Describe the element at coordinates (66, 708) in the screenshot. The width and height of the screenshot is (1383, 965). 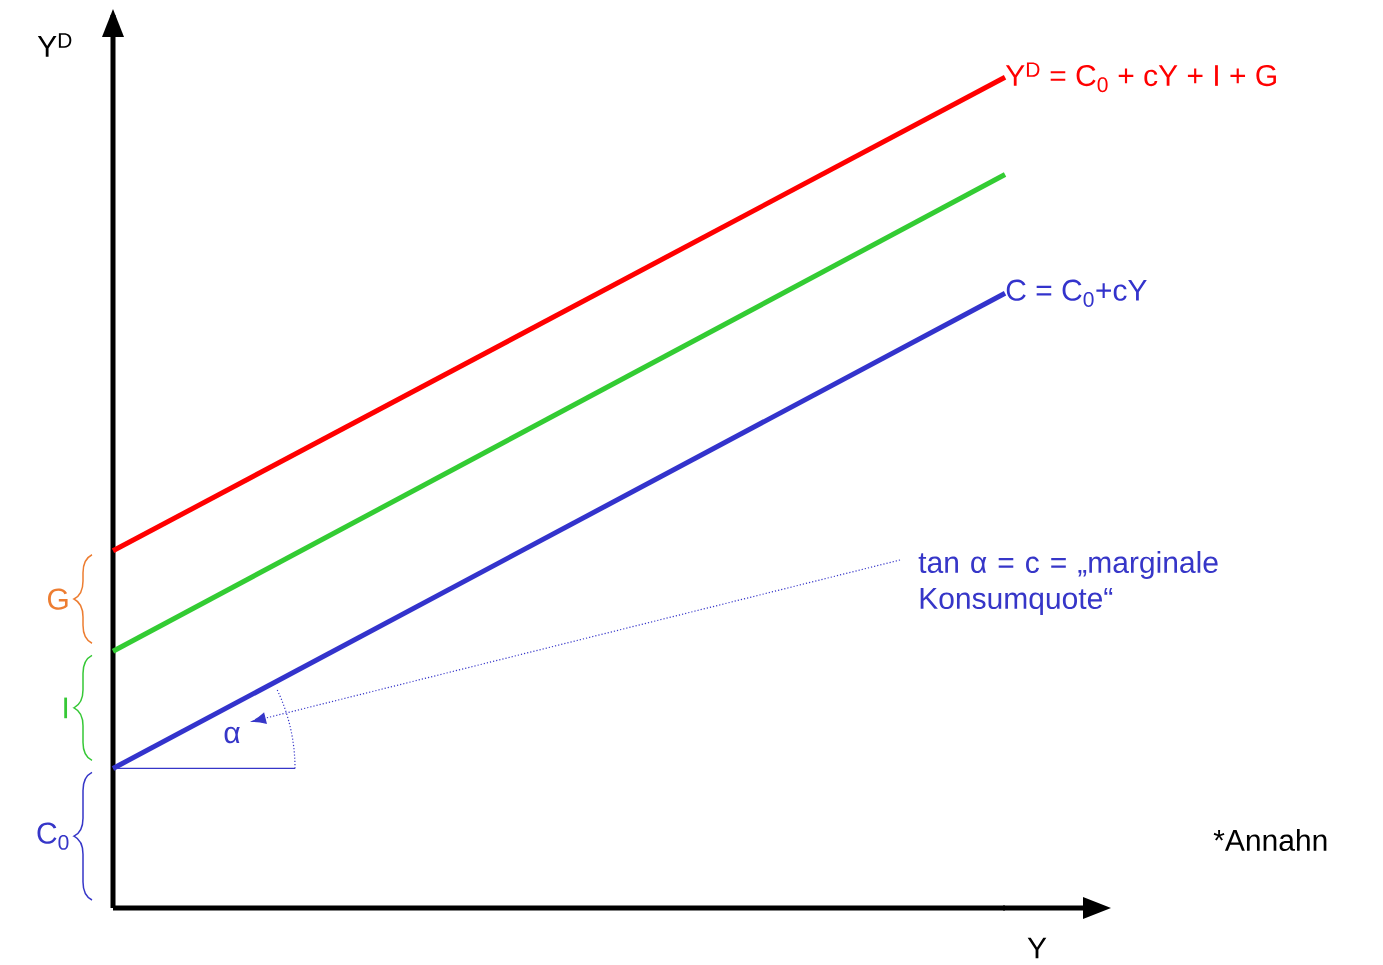
I see `annotation: I` at that location.